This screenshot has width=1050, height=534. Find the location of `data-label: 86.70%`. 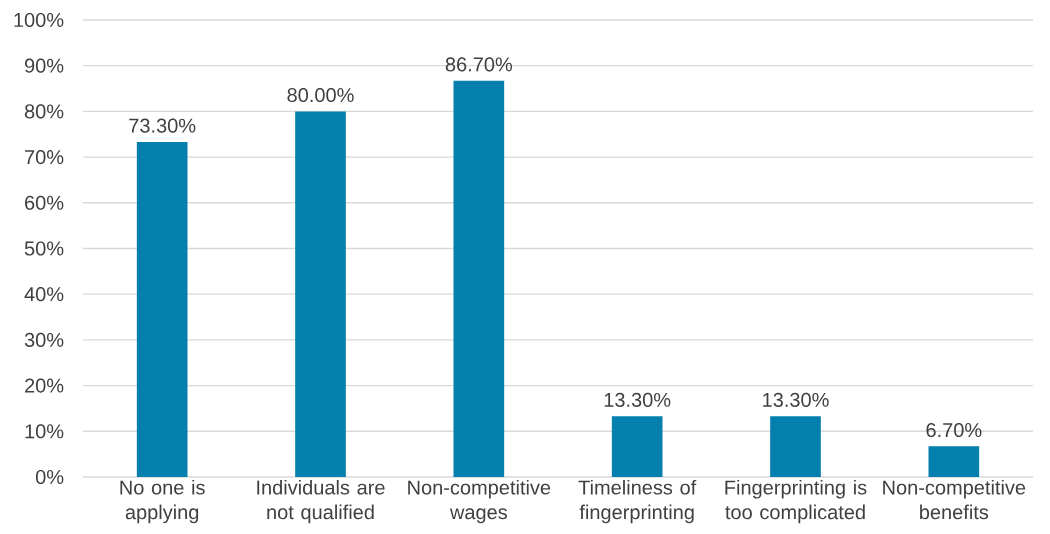

data-label: 86.70% is located at coordinates (479, 64).